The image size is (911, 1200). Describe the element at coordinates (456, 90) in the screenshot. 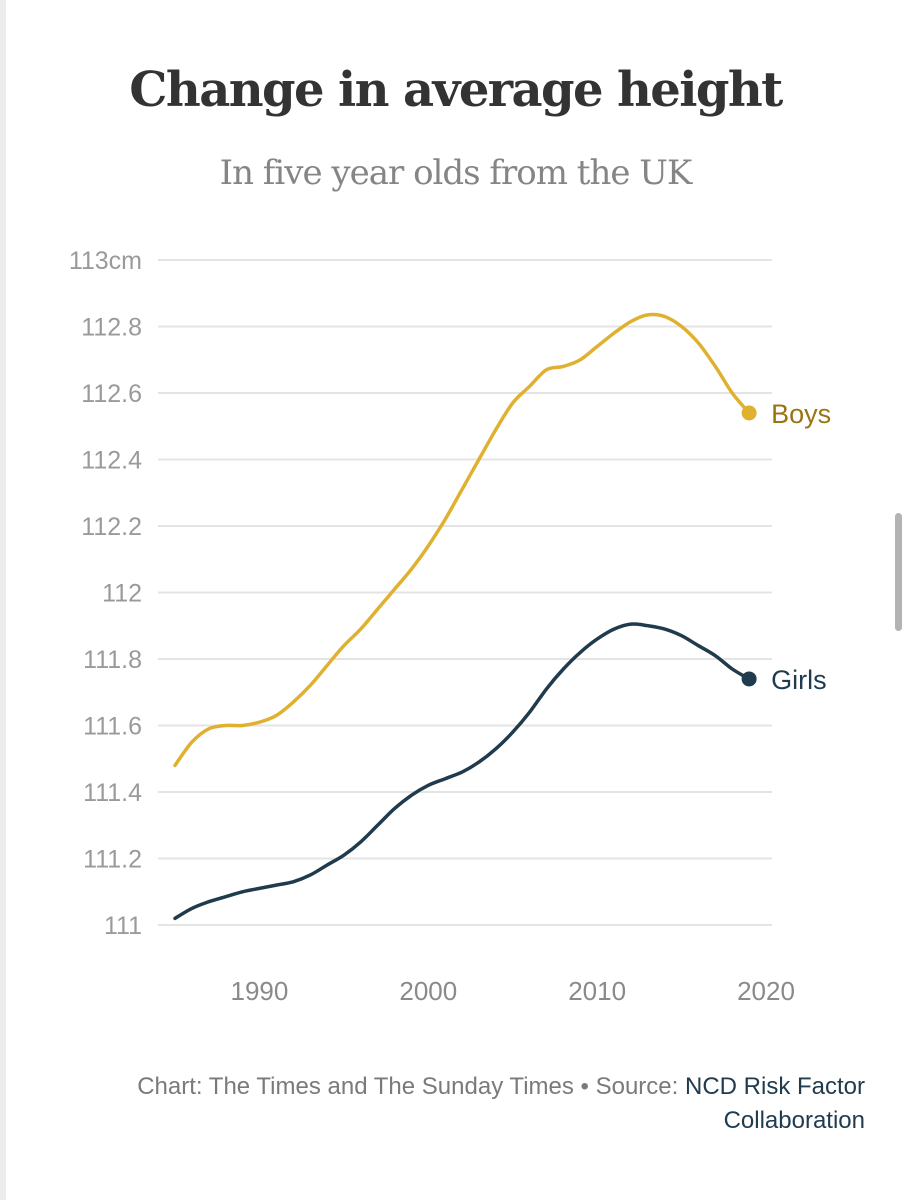

I see `chart-title: Change in average height` at that location.